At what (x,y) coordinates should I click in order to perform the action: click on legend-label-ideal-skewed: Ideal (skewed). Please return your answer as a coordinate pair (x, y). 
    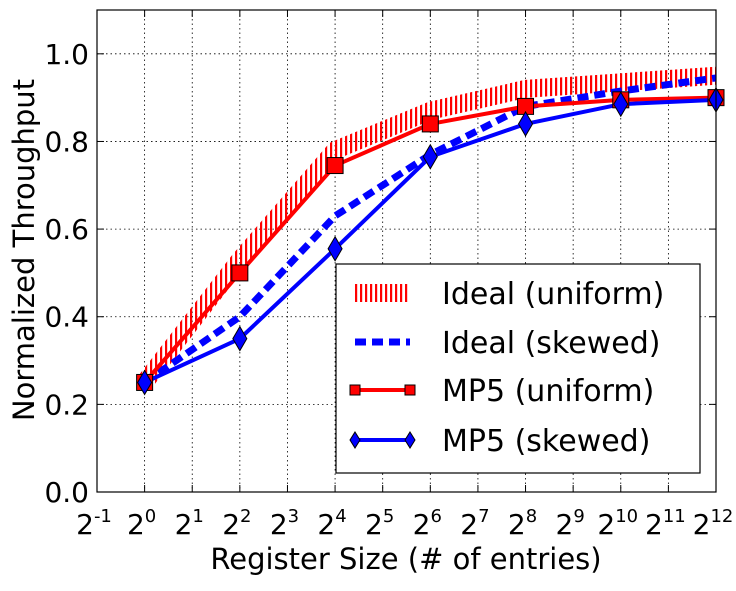
    Looking at the image, I should click on (551, 343).